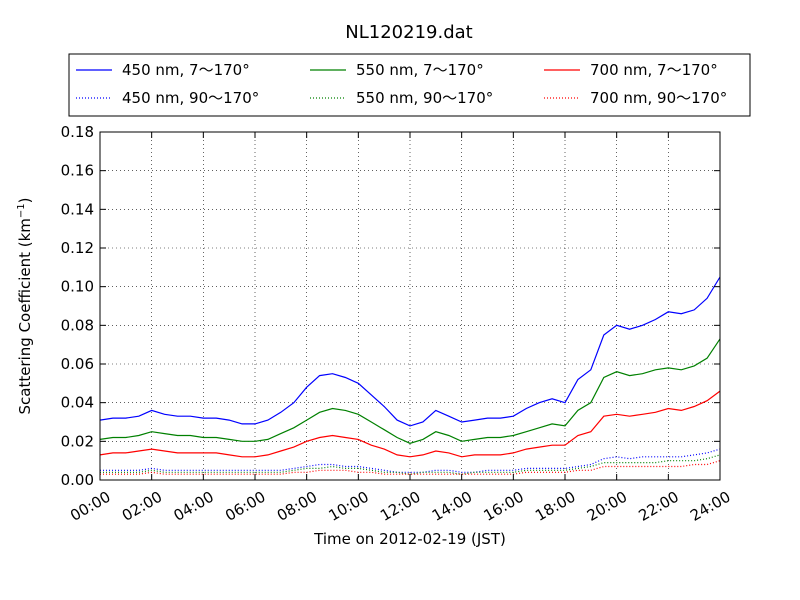  What do you see at coordinates (420, 70) in the screenshot?
I see `legend-label-1: 550 nm, 7～170°` at bounding box center [420, 70].